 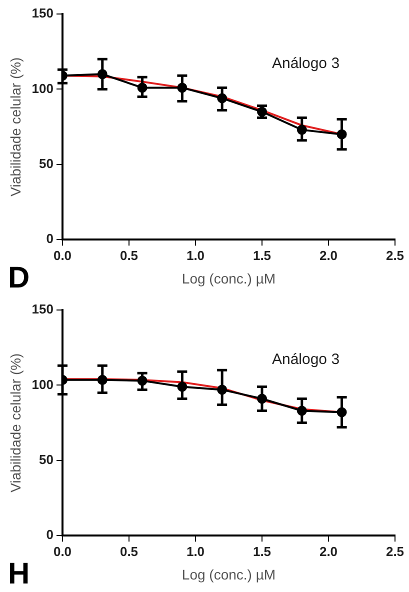 I want to click on text: H, so click(x=19, y=573).